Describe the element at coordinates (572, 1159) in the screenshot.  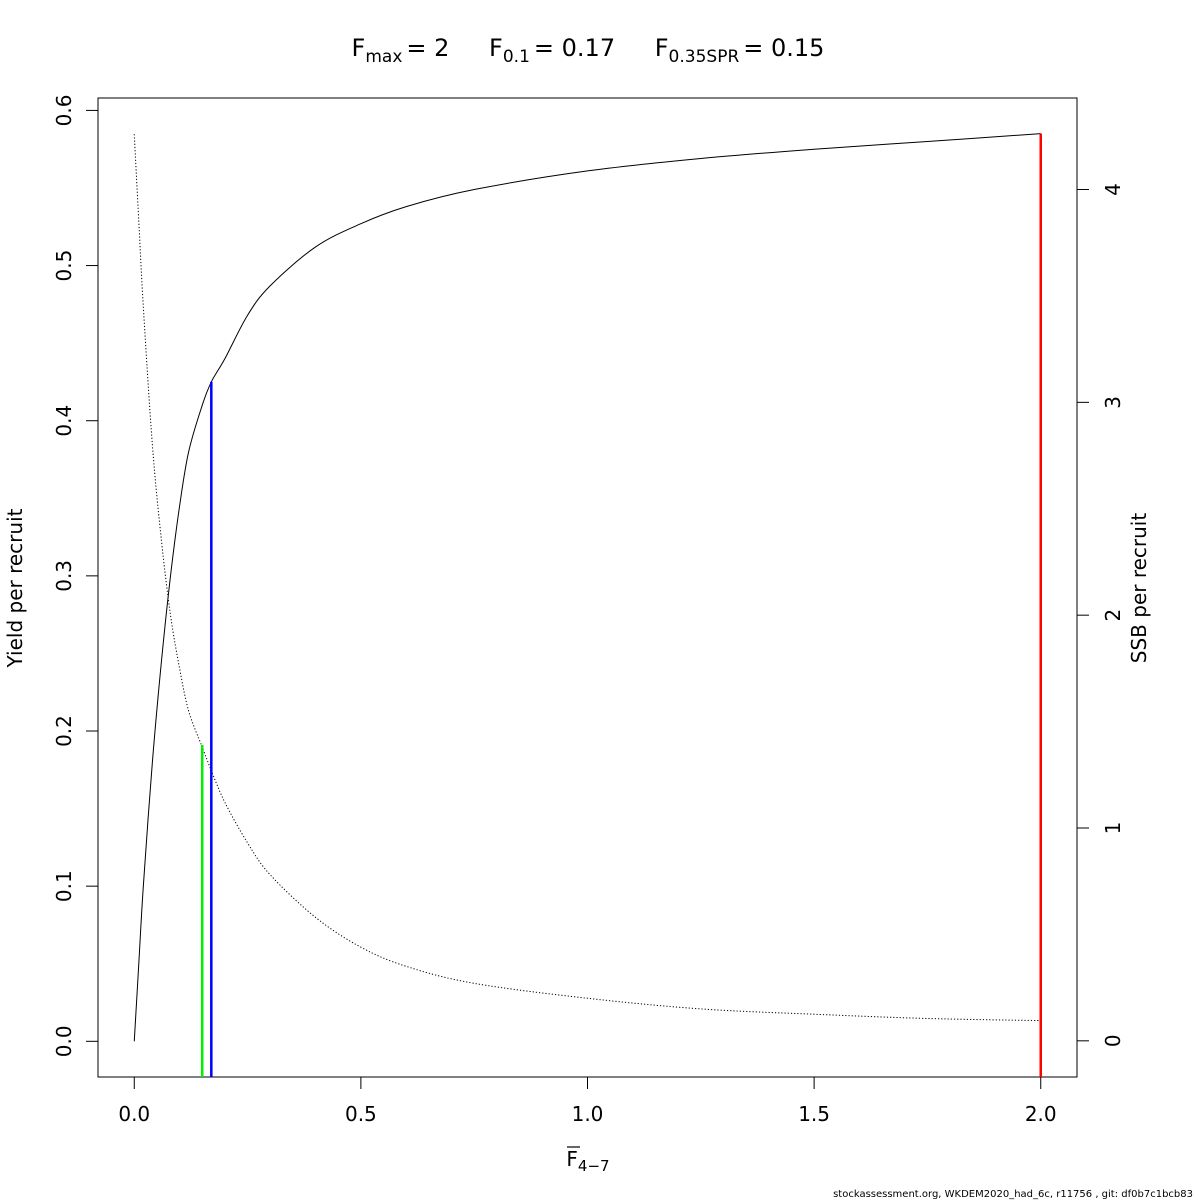
I see `x-axis-label-base: F` at that location.